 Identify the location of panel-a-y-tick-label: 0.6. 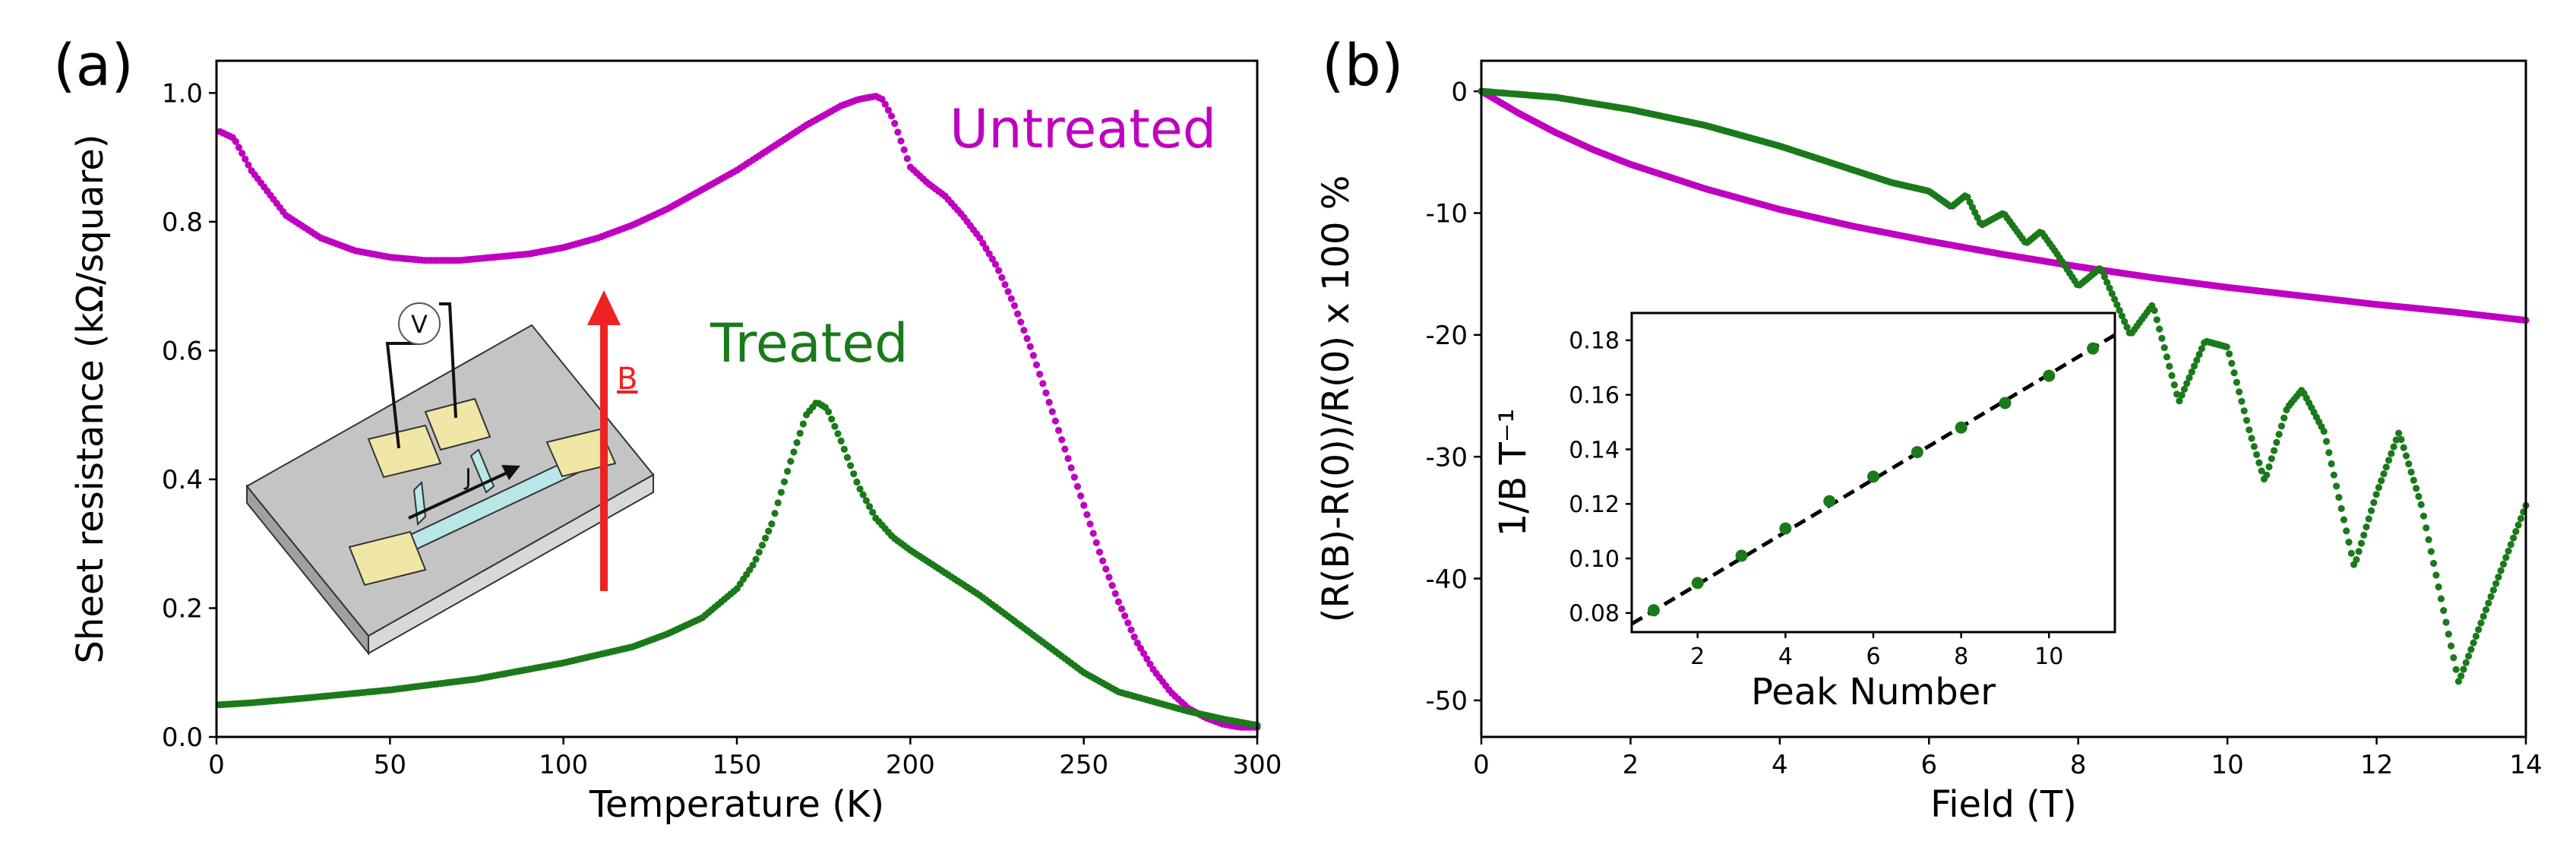
(182, 352).